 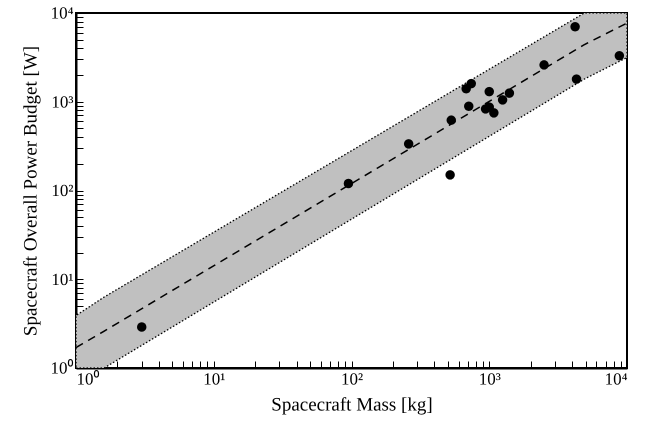 I want to click on x-axis-title: Spacecraft Mass [kg], so click(x=352, y=405).